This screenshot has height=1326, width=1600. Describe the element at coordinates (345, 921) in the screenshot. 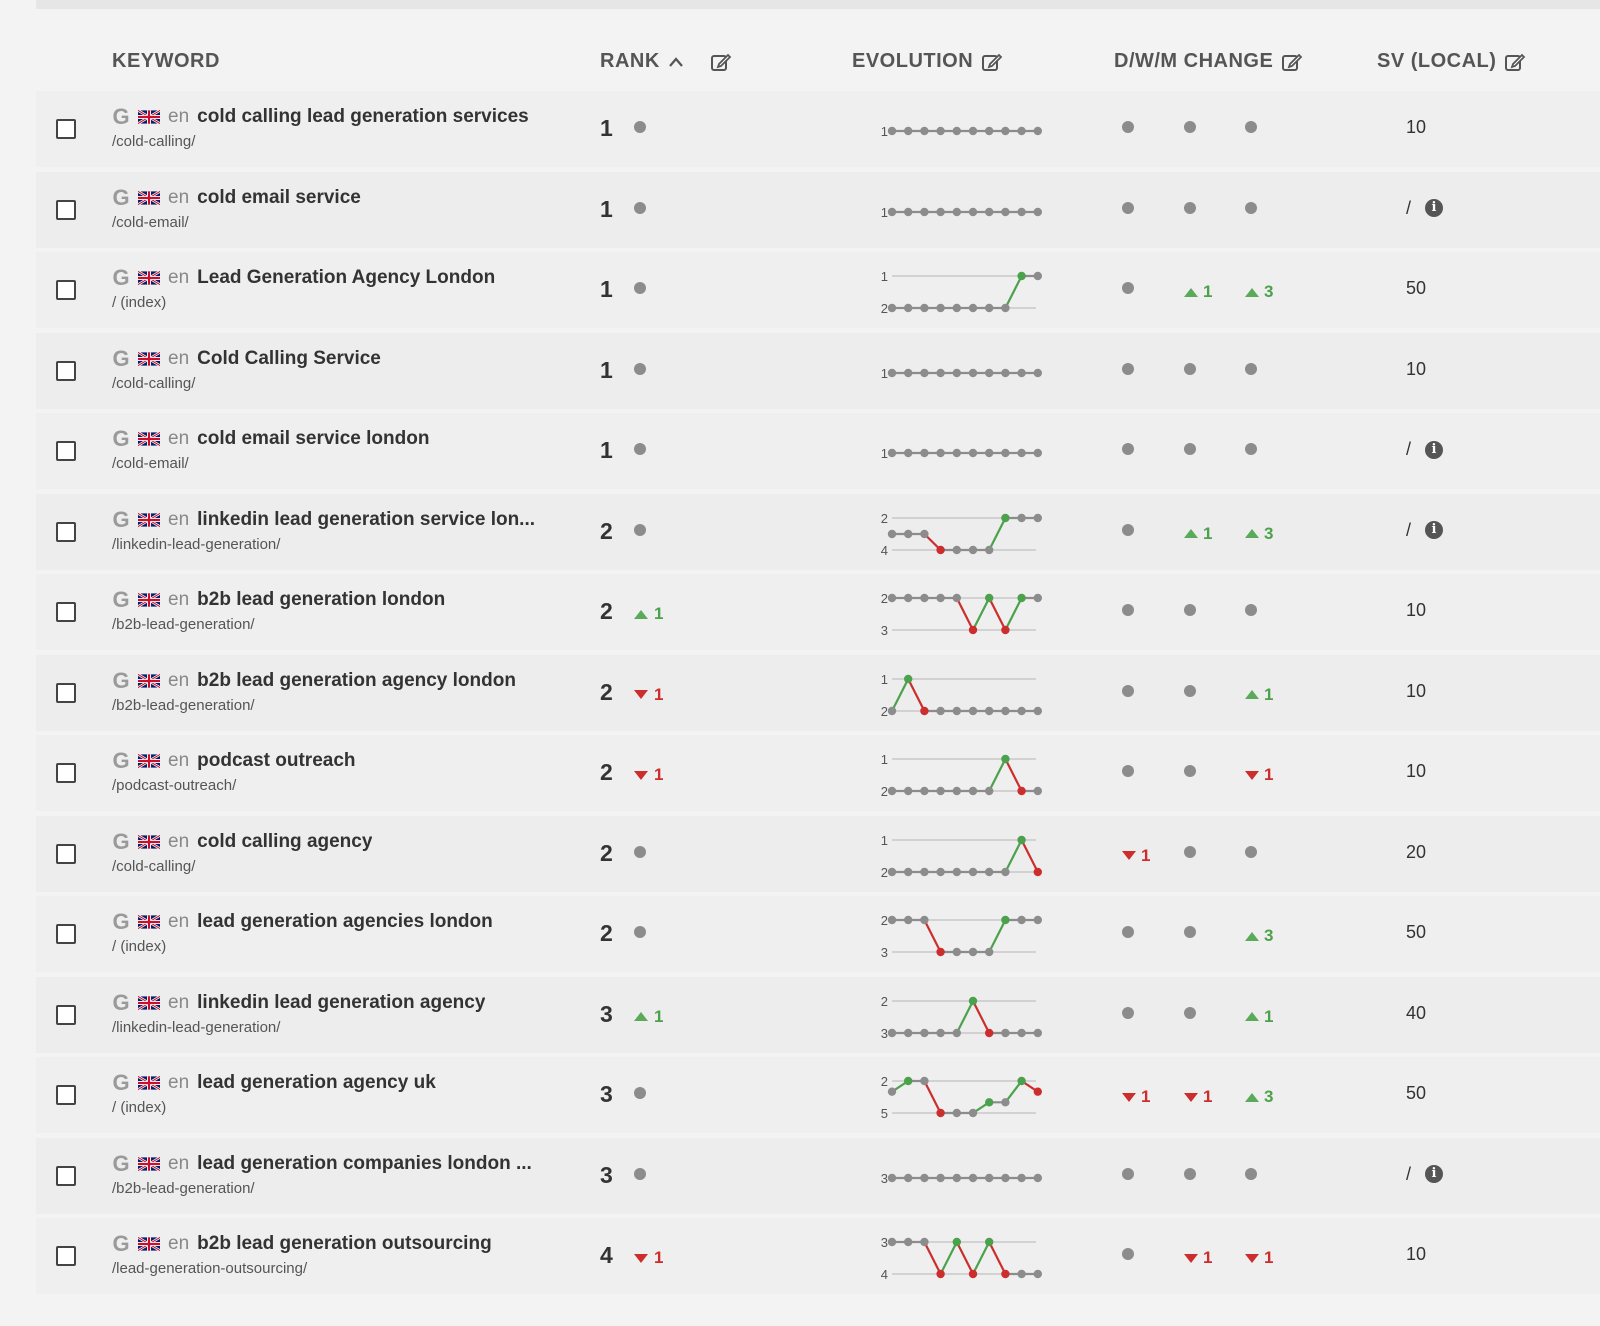

I see `keyword-text: lead generation agencies london` at that location.